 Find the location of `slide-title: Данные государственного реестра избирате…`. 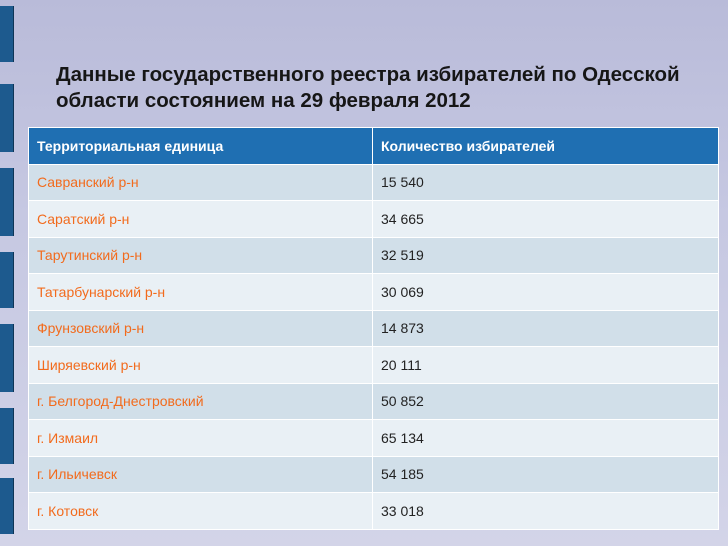

slide-title: Данные государственного реестра избирате… is located at coordinates (368, 87).